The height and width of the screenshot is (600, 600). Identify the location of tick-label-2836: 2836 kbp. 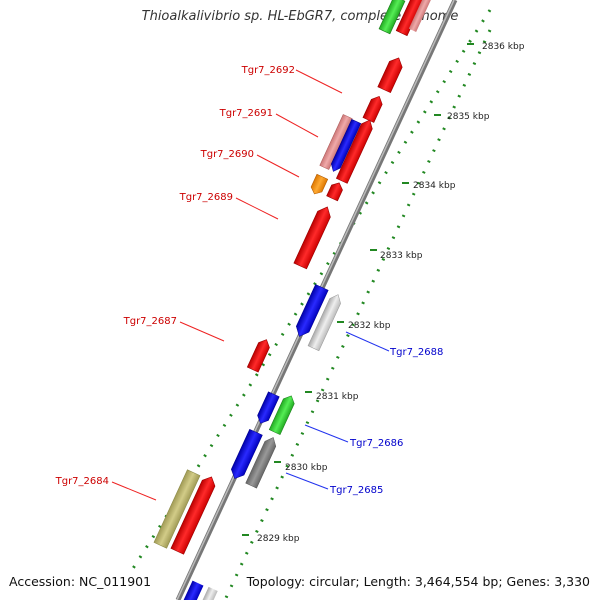
(503, 47).